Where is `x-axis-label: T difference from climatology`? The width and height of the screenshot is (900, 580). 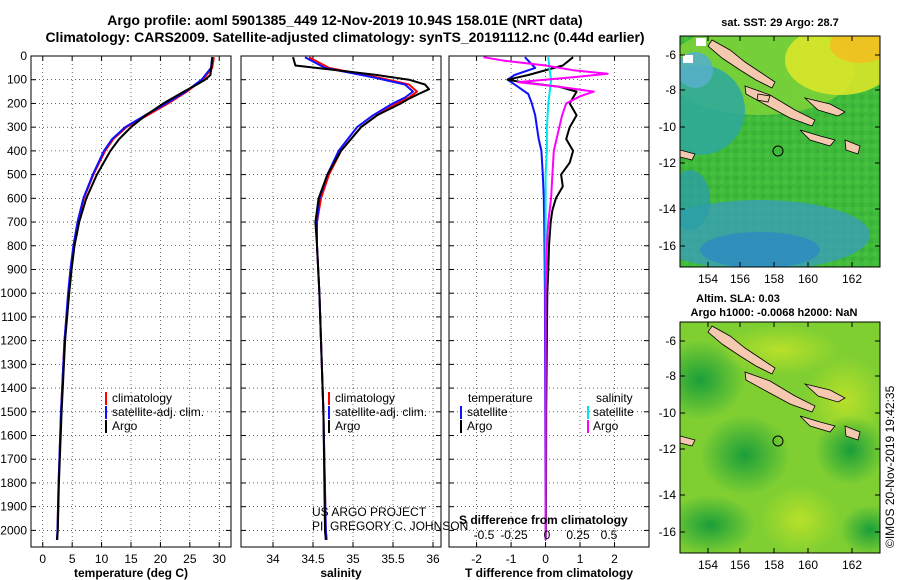 x-axis-label: T difference from climatology is located at coordinates (549, 573).